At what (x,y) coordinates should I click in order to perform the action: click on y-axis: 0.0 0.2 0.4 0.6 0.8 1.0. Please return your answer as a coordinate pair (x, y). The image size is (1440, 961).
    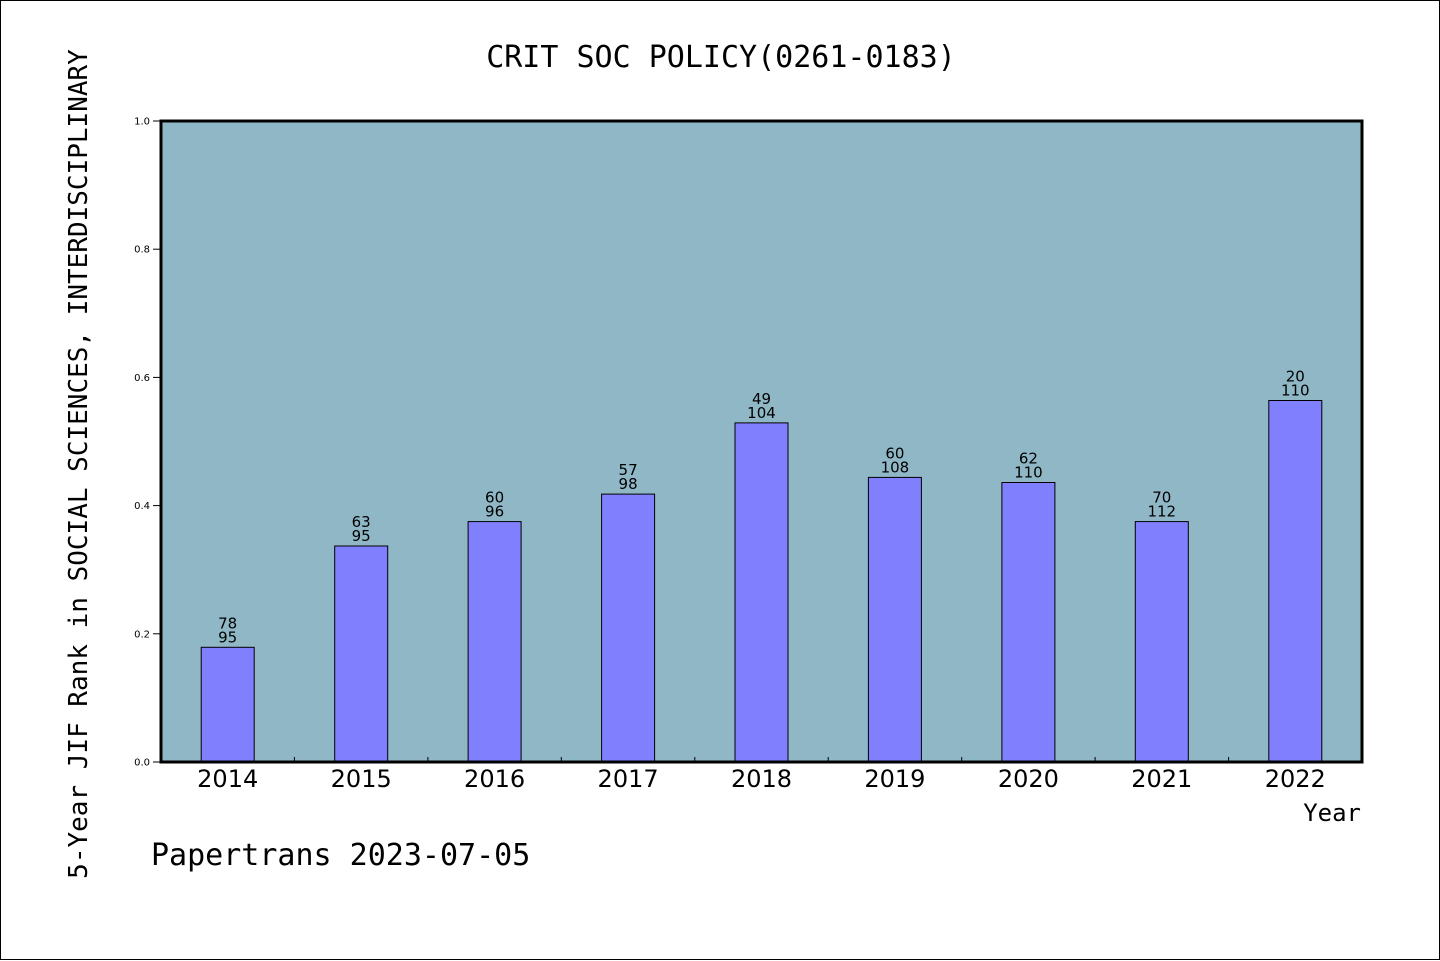
    Looking at the image, I should click on (147, 443).